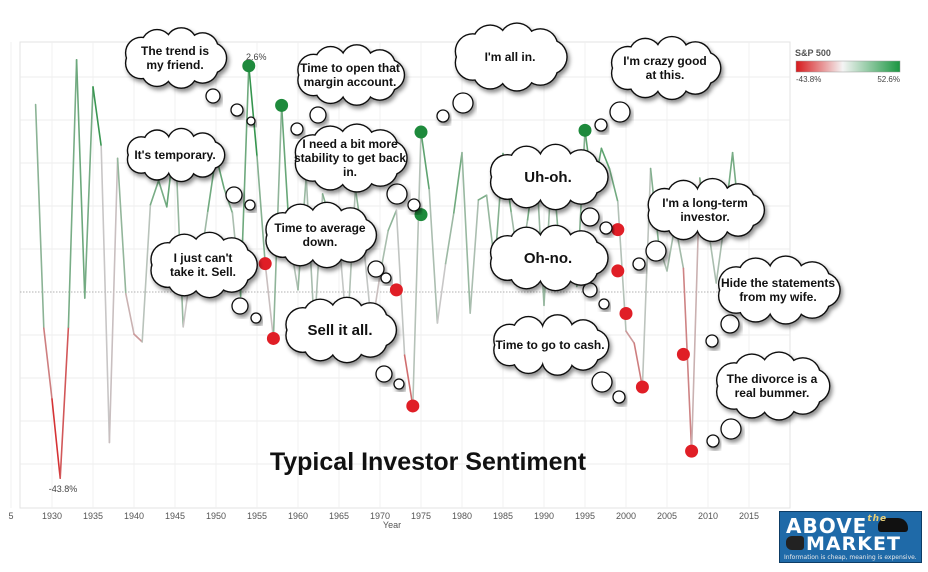 The width and height of the screenshot is (928, 572). What do you see at coordinates (503, 516) in the screenshot?
I see `x-tick-label: 1985` at bounding box center [503, 516].